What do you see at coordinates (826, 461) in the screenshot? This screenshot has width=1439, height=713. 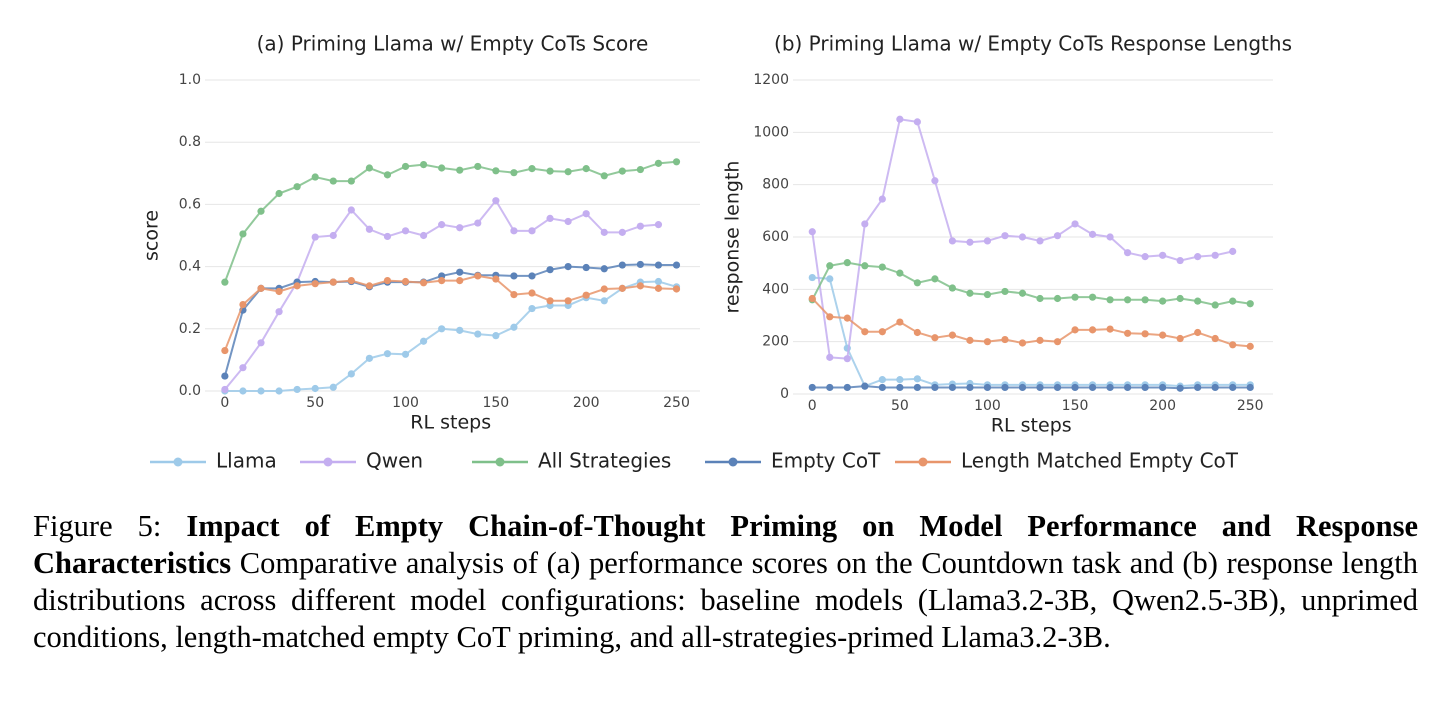 I see `legend-label: Empty CoT` at bounding box center [826, 461].